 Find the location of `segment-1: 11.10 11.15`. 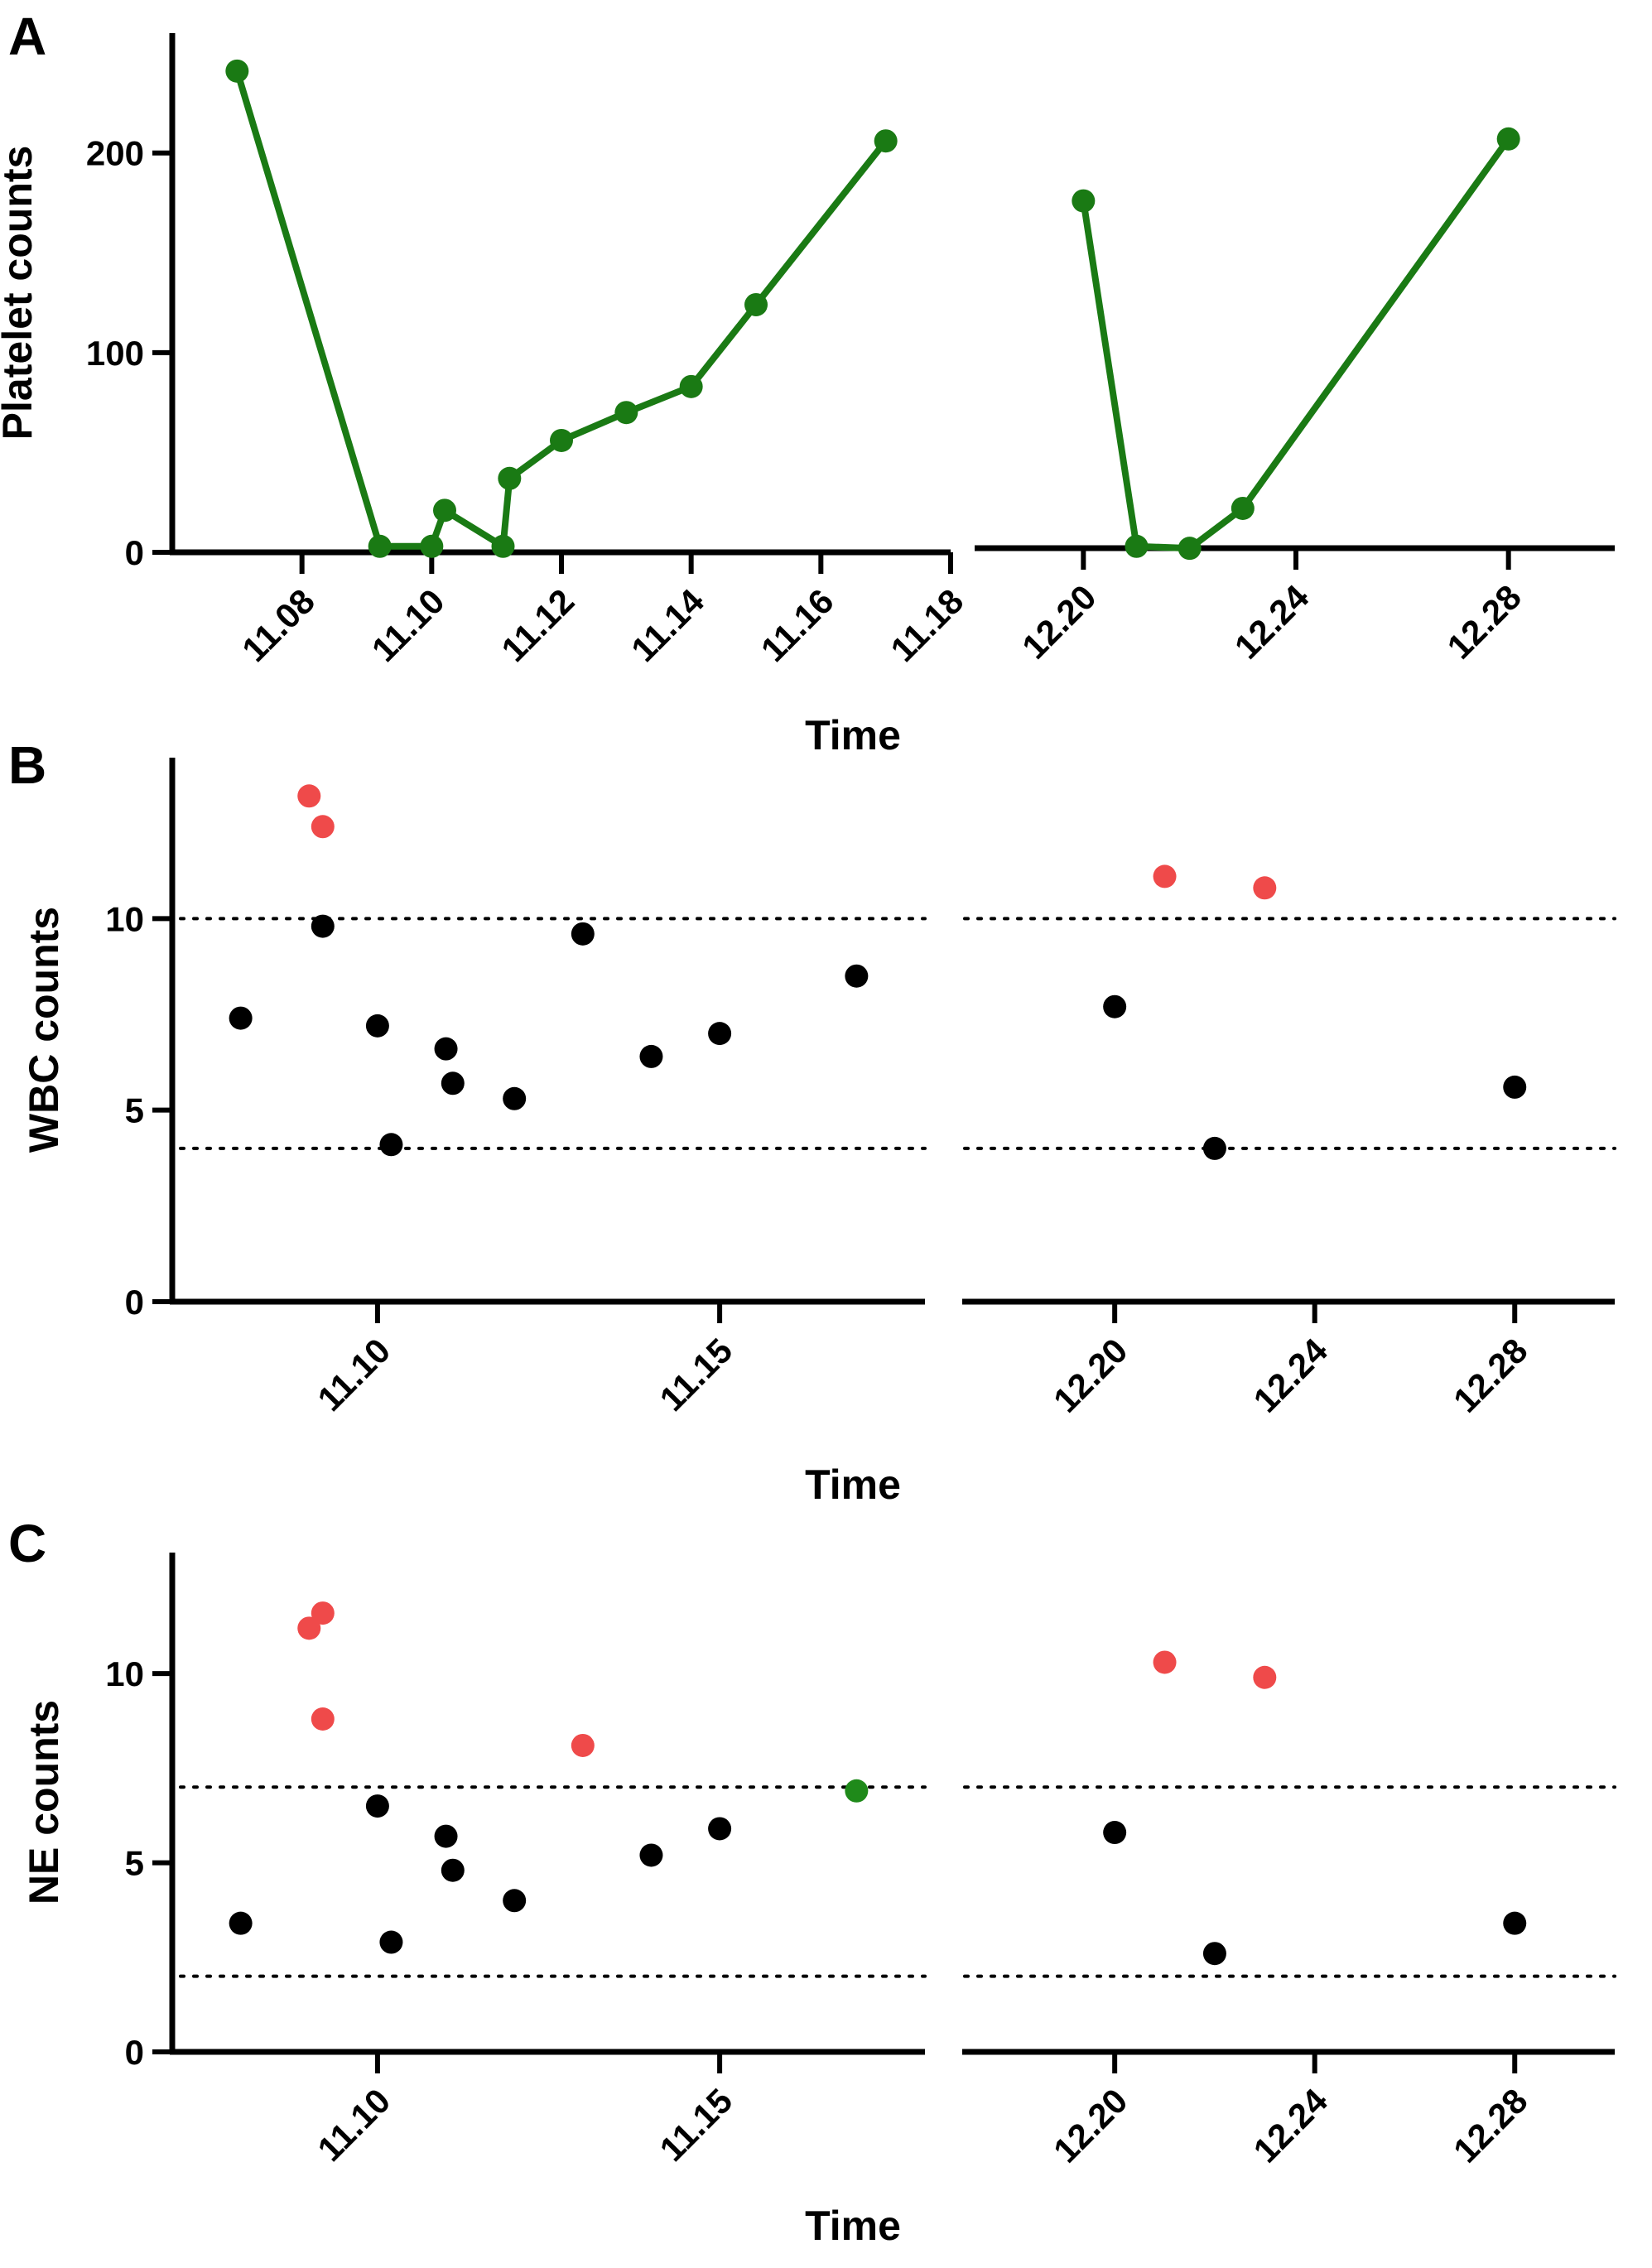

segment-1: 11.10 11.15 is located at coordinates (548, 1101).